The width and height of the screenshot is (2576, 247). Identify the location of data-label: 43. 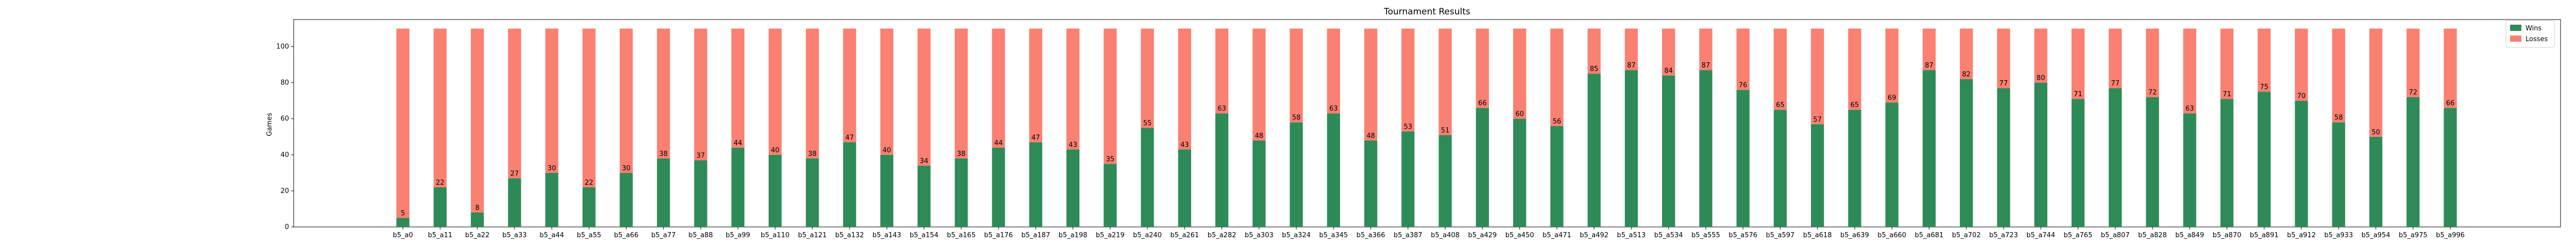
(1185, 145).